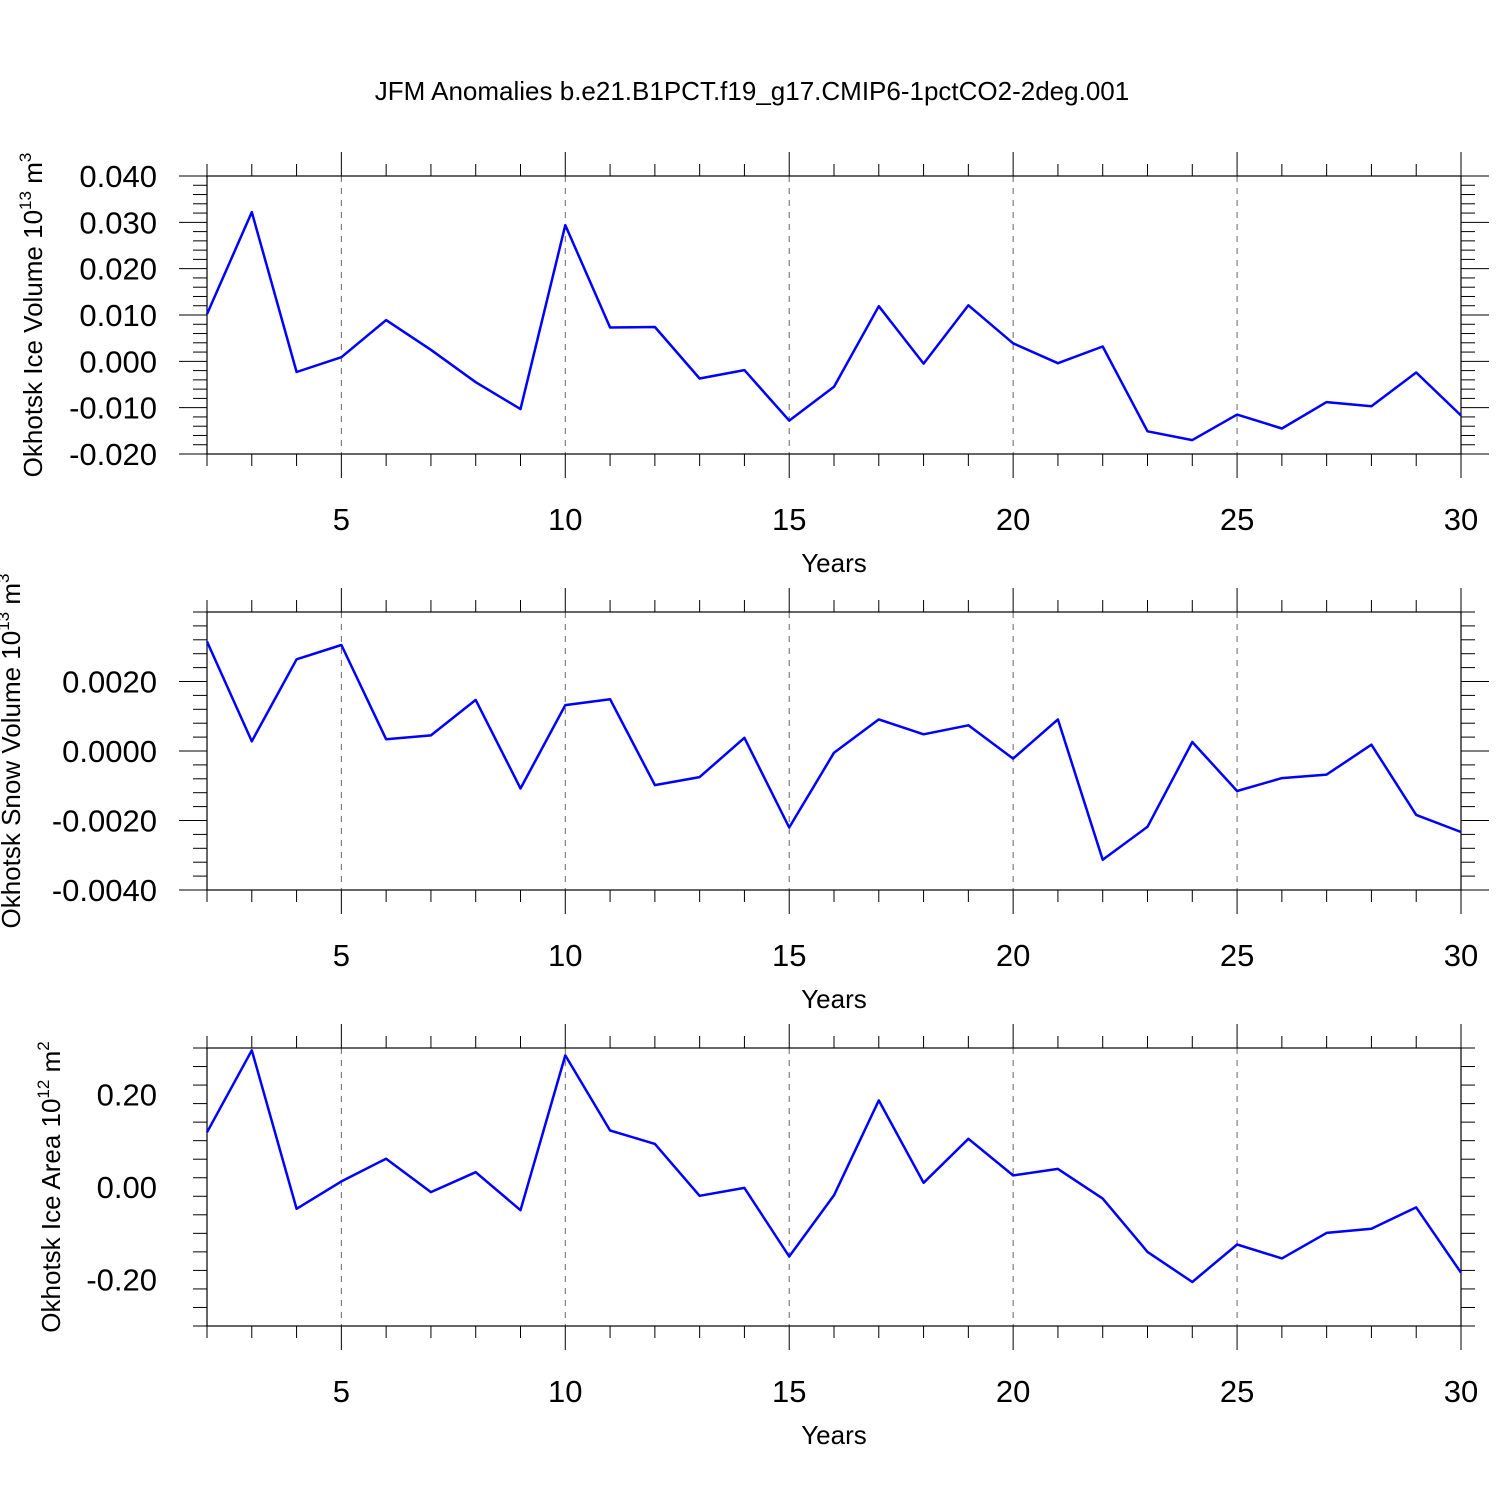 This screenshot has width=1500, height=1500. Describe the element at coordinates (118, 361) in the screenshot. I see `y-tick-label: 0.000` at that location.